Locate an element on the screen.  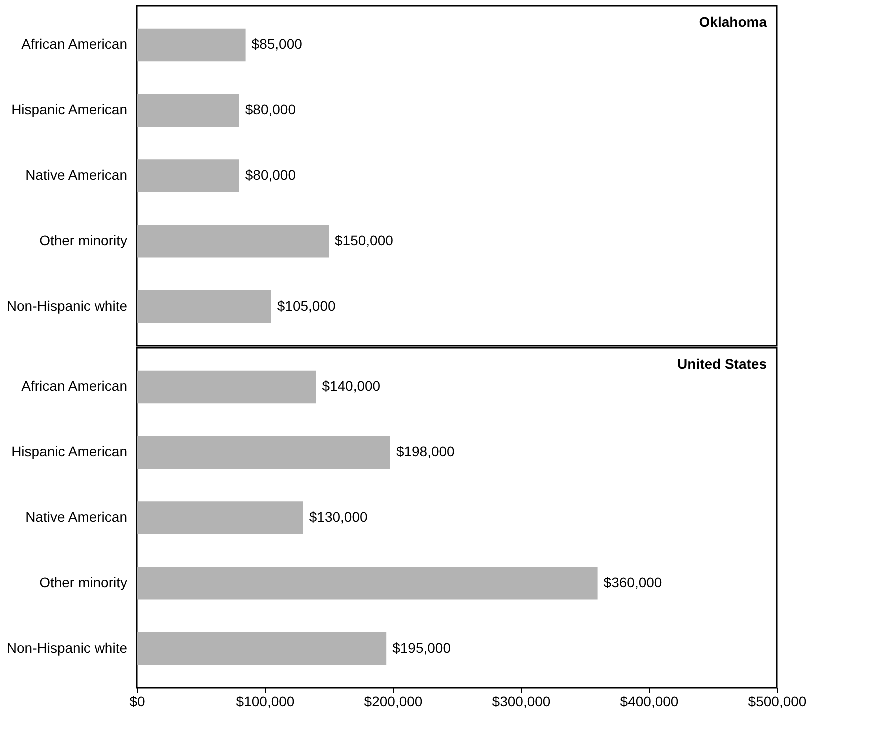
data-label: $150,000 is located at coordinates (364, 240).